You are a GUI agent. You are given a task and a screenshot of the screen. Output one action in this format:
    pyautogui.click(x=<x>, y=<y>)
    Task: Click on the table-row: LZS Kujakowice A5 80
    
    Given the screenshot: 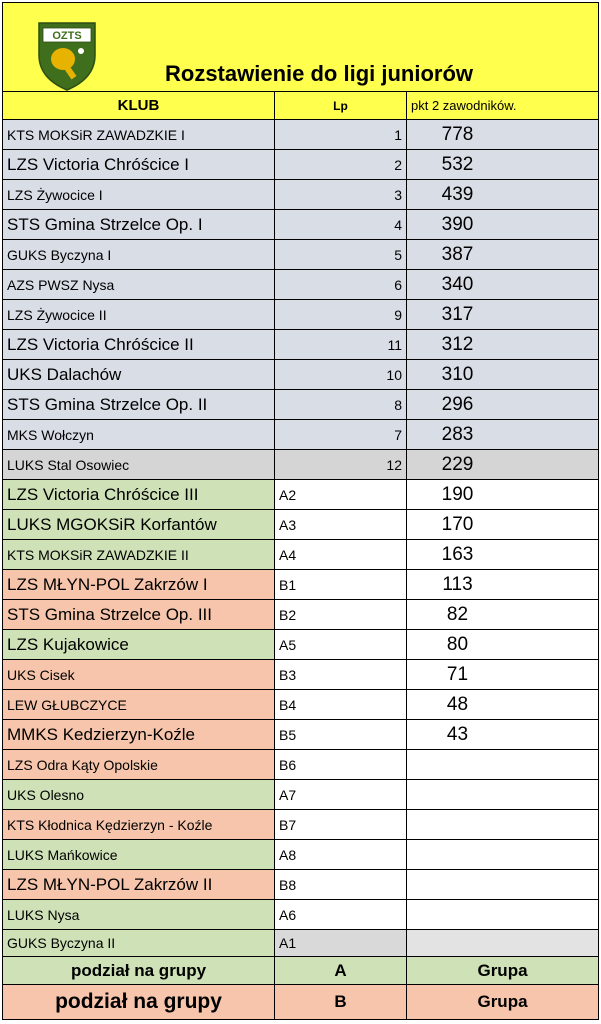 What is the action you would take?
    pyautogui.click(x=300, y=645)
    